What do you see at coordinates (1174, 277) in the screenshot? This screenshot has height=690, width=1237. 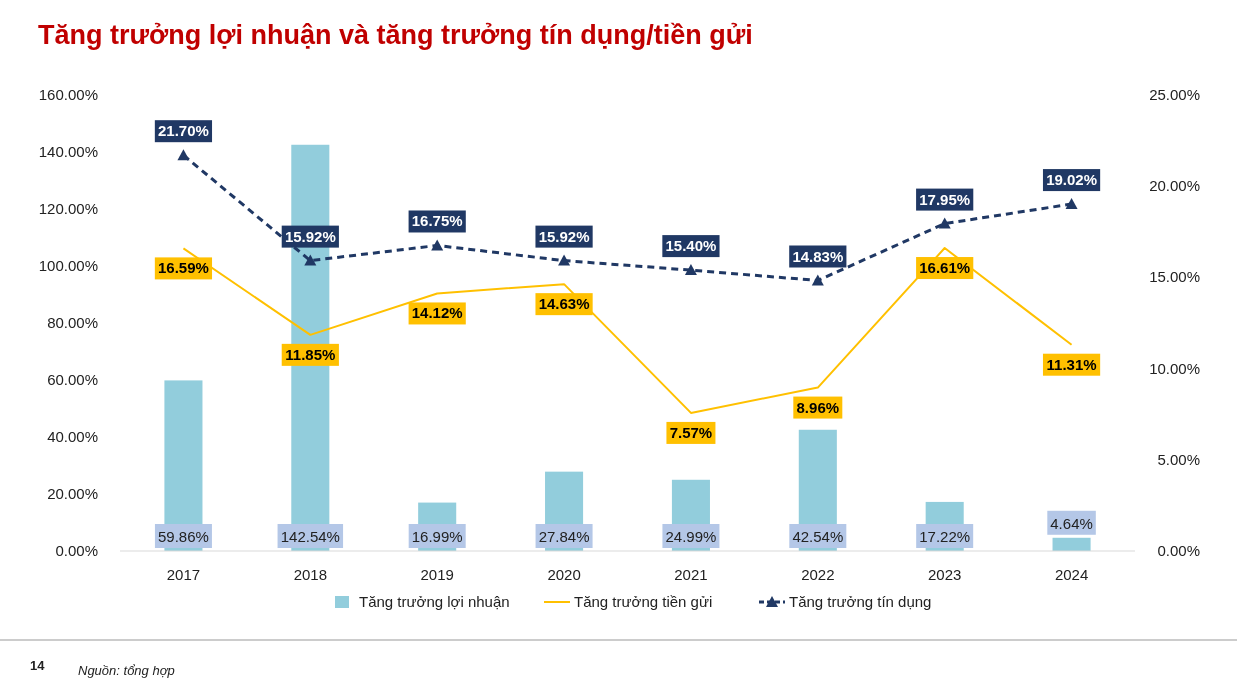 I see `y2-tick-label: 15.00%` at bounding box center [1174, 277].